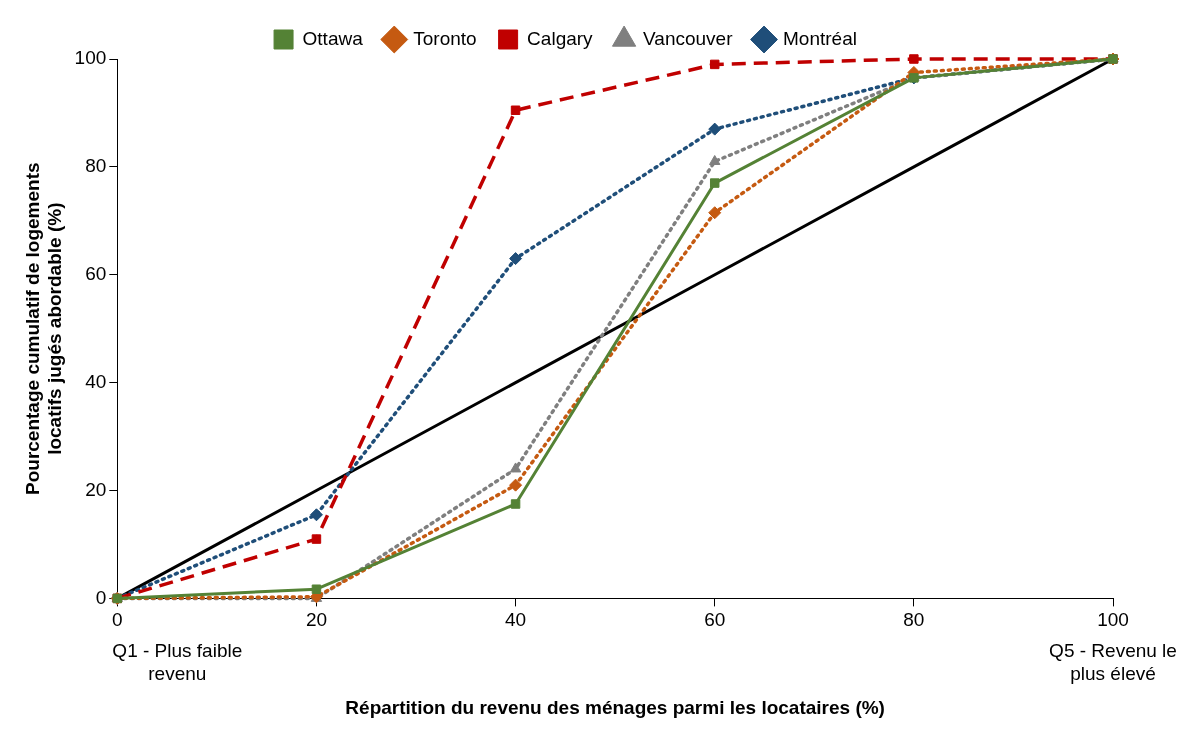 This screenshot has height=732, width=1191. I want to click on legend-label: Toronto, so click(445, 38).